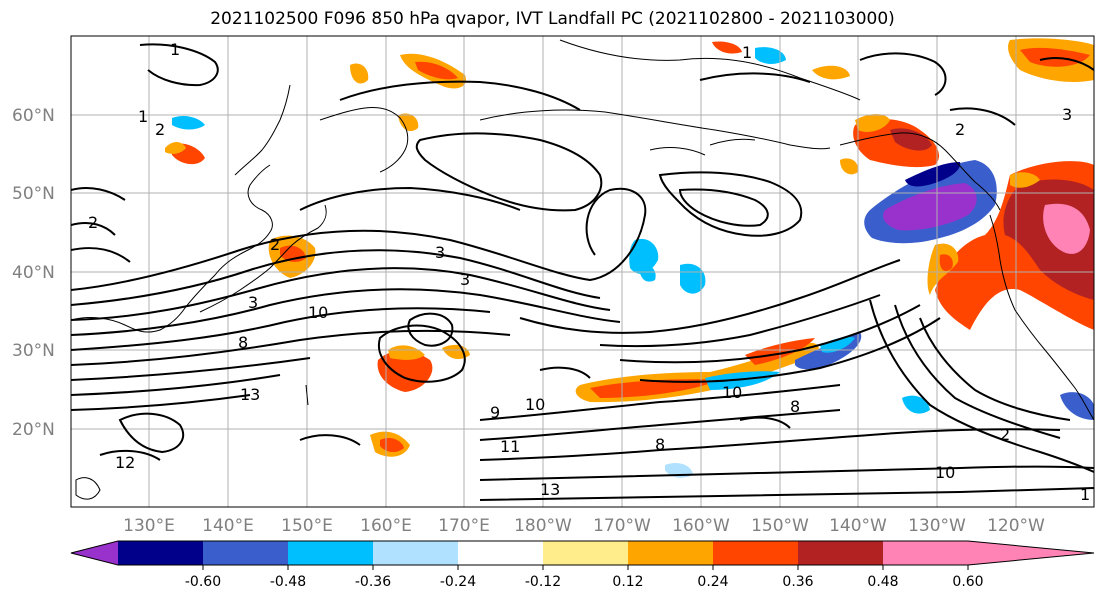  I want to click on lon-label: 170°E, so click(464, 526).